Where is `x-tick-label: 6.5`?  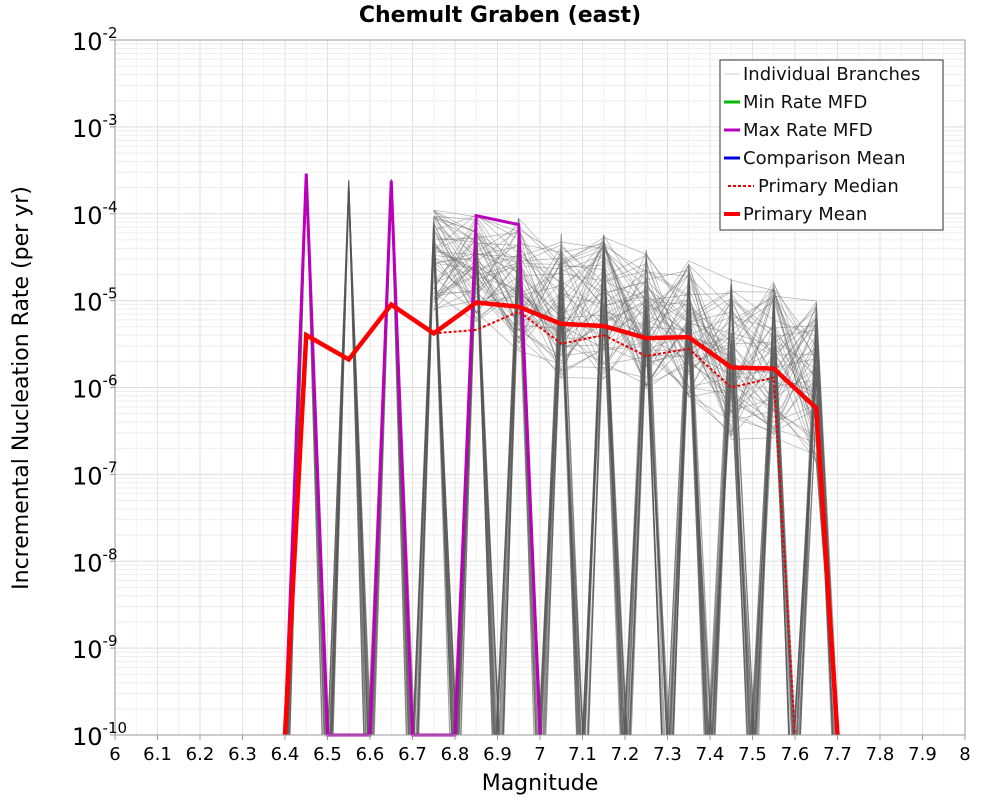
x-tick-label: 6.5 is located at coordinates (327, 754).